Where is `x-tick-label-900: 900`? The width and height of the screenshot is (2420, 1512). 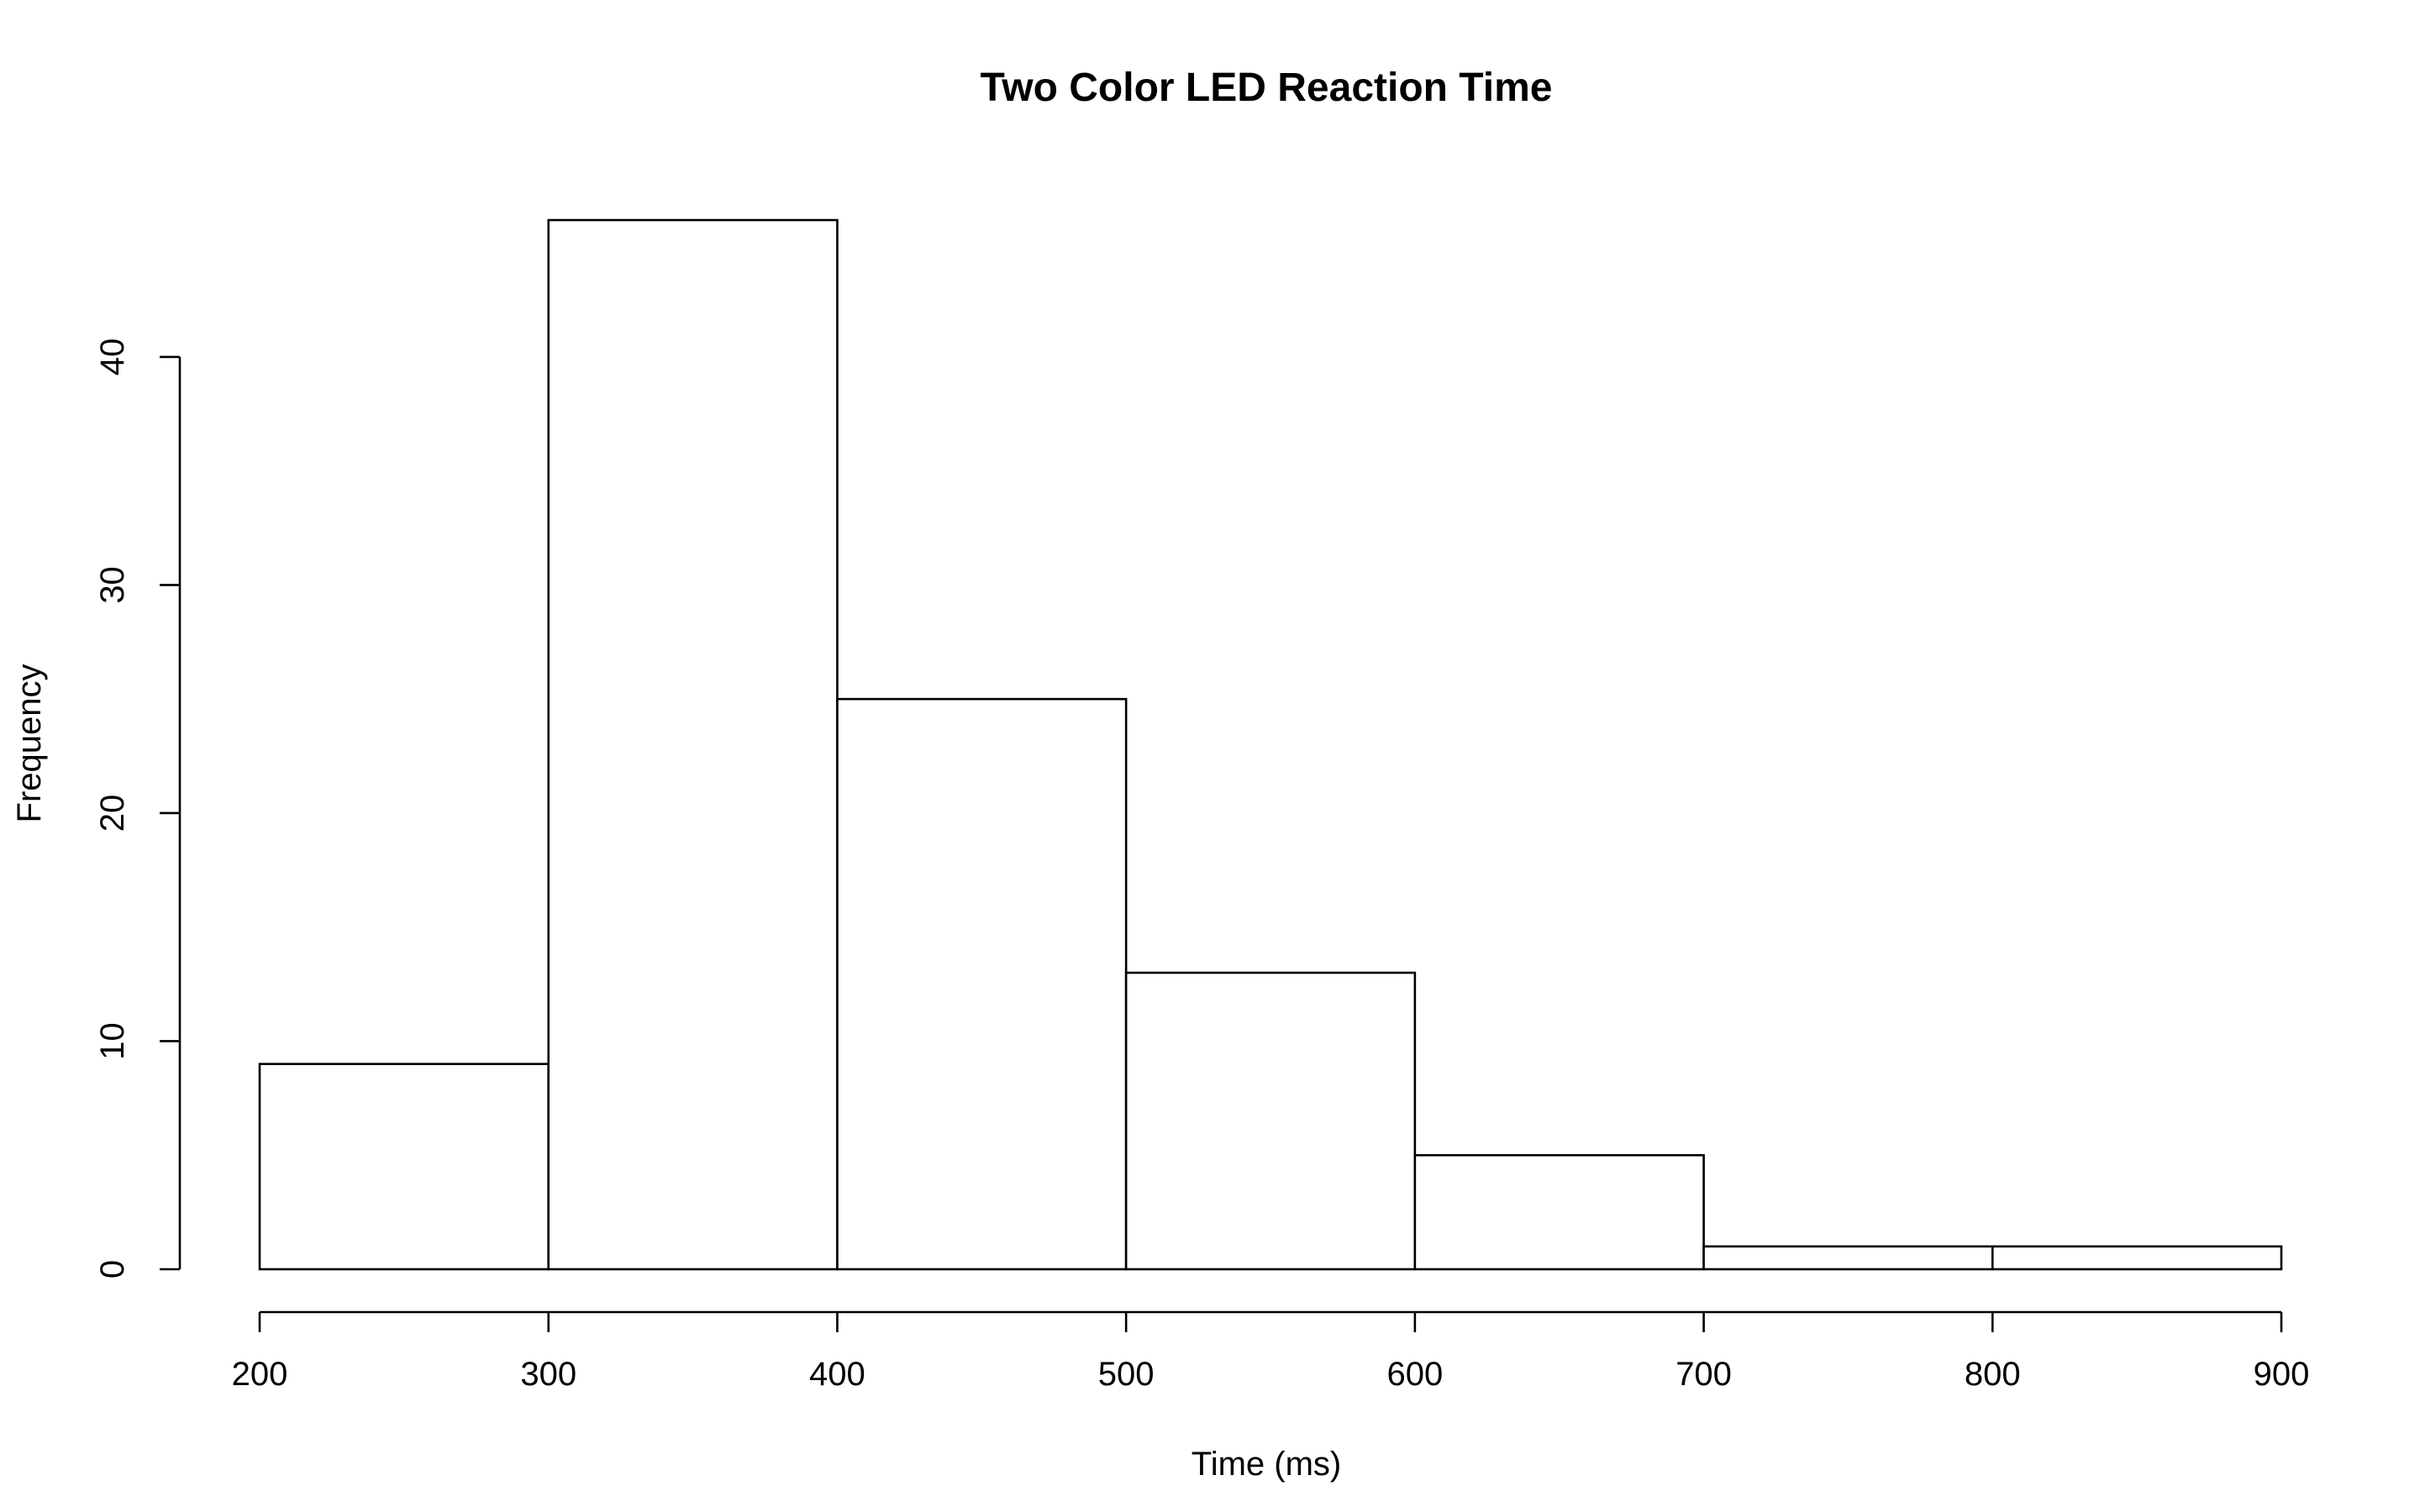 x-tick-label-900: 900 is located at coordinates (2282, 1374).